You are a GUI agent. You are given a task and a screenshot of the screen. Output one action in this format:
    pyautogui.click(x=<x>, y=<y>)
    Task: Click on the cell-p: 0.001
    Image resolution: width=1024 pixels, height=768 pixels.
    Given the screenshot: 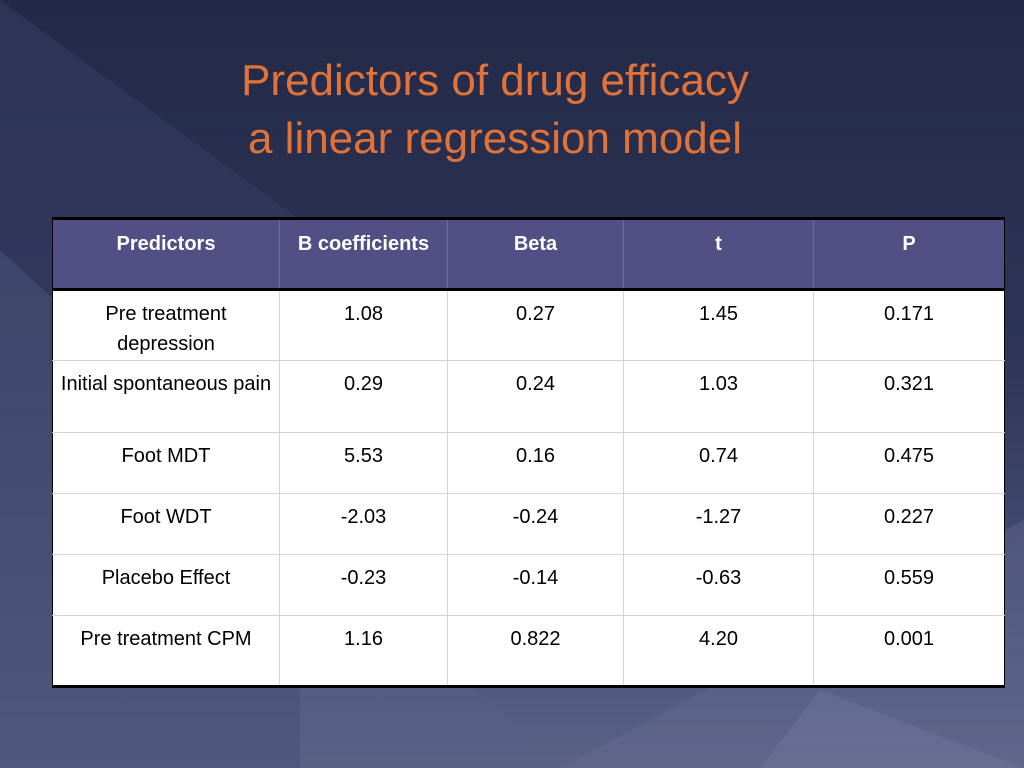 What is the action you would take?
    pyautogui.click(x=909, y=639)
    